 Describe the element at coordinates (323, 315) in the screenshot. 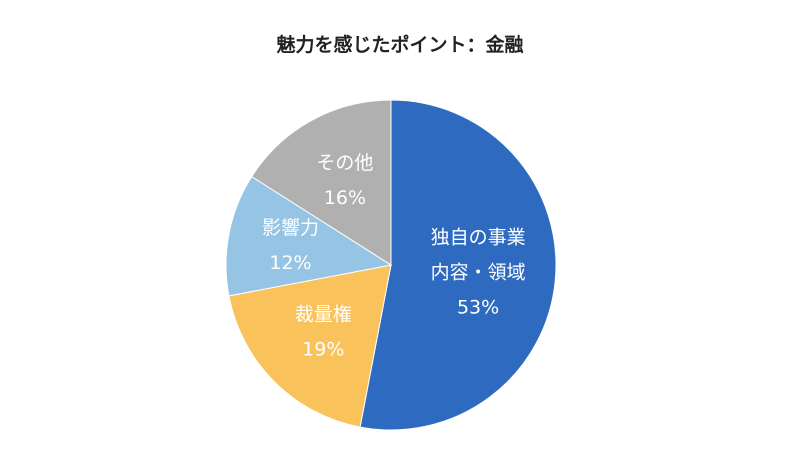

I see `slice-category-label-2: 裁量権` at that location.